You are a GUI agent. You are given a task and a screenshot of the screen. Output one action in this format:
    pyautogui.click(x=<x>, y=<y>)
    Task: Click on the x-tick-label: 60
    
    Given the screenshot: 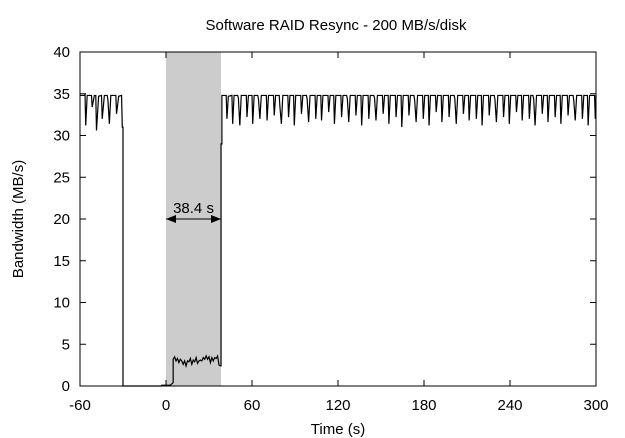 What is the action you would take?
    pyautogui.click(x=252, y=405)
    